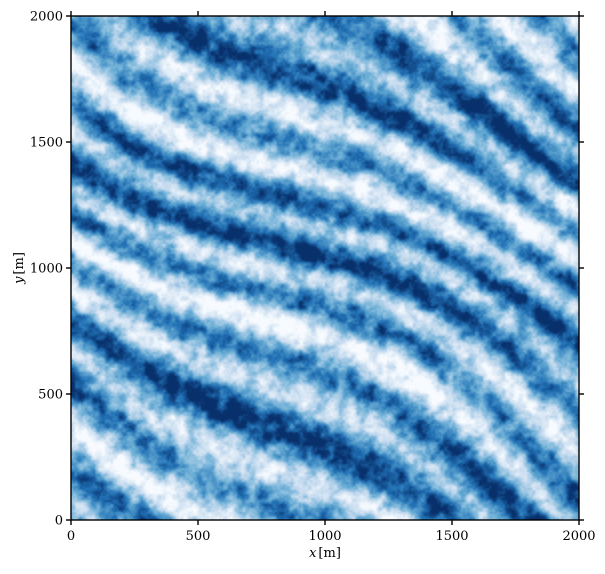 The height and width of the screenshot is (574, 605). What do you see at coordinates (451, 536) in the screenshot?
I see `x-tick-label: 1500` at bounding box center [451, 536].